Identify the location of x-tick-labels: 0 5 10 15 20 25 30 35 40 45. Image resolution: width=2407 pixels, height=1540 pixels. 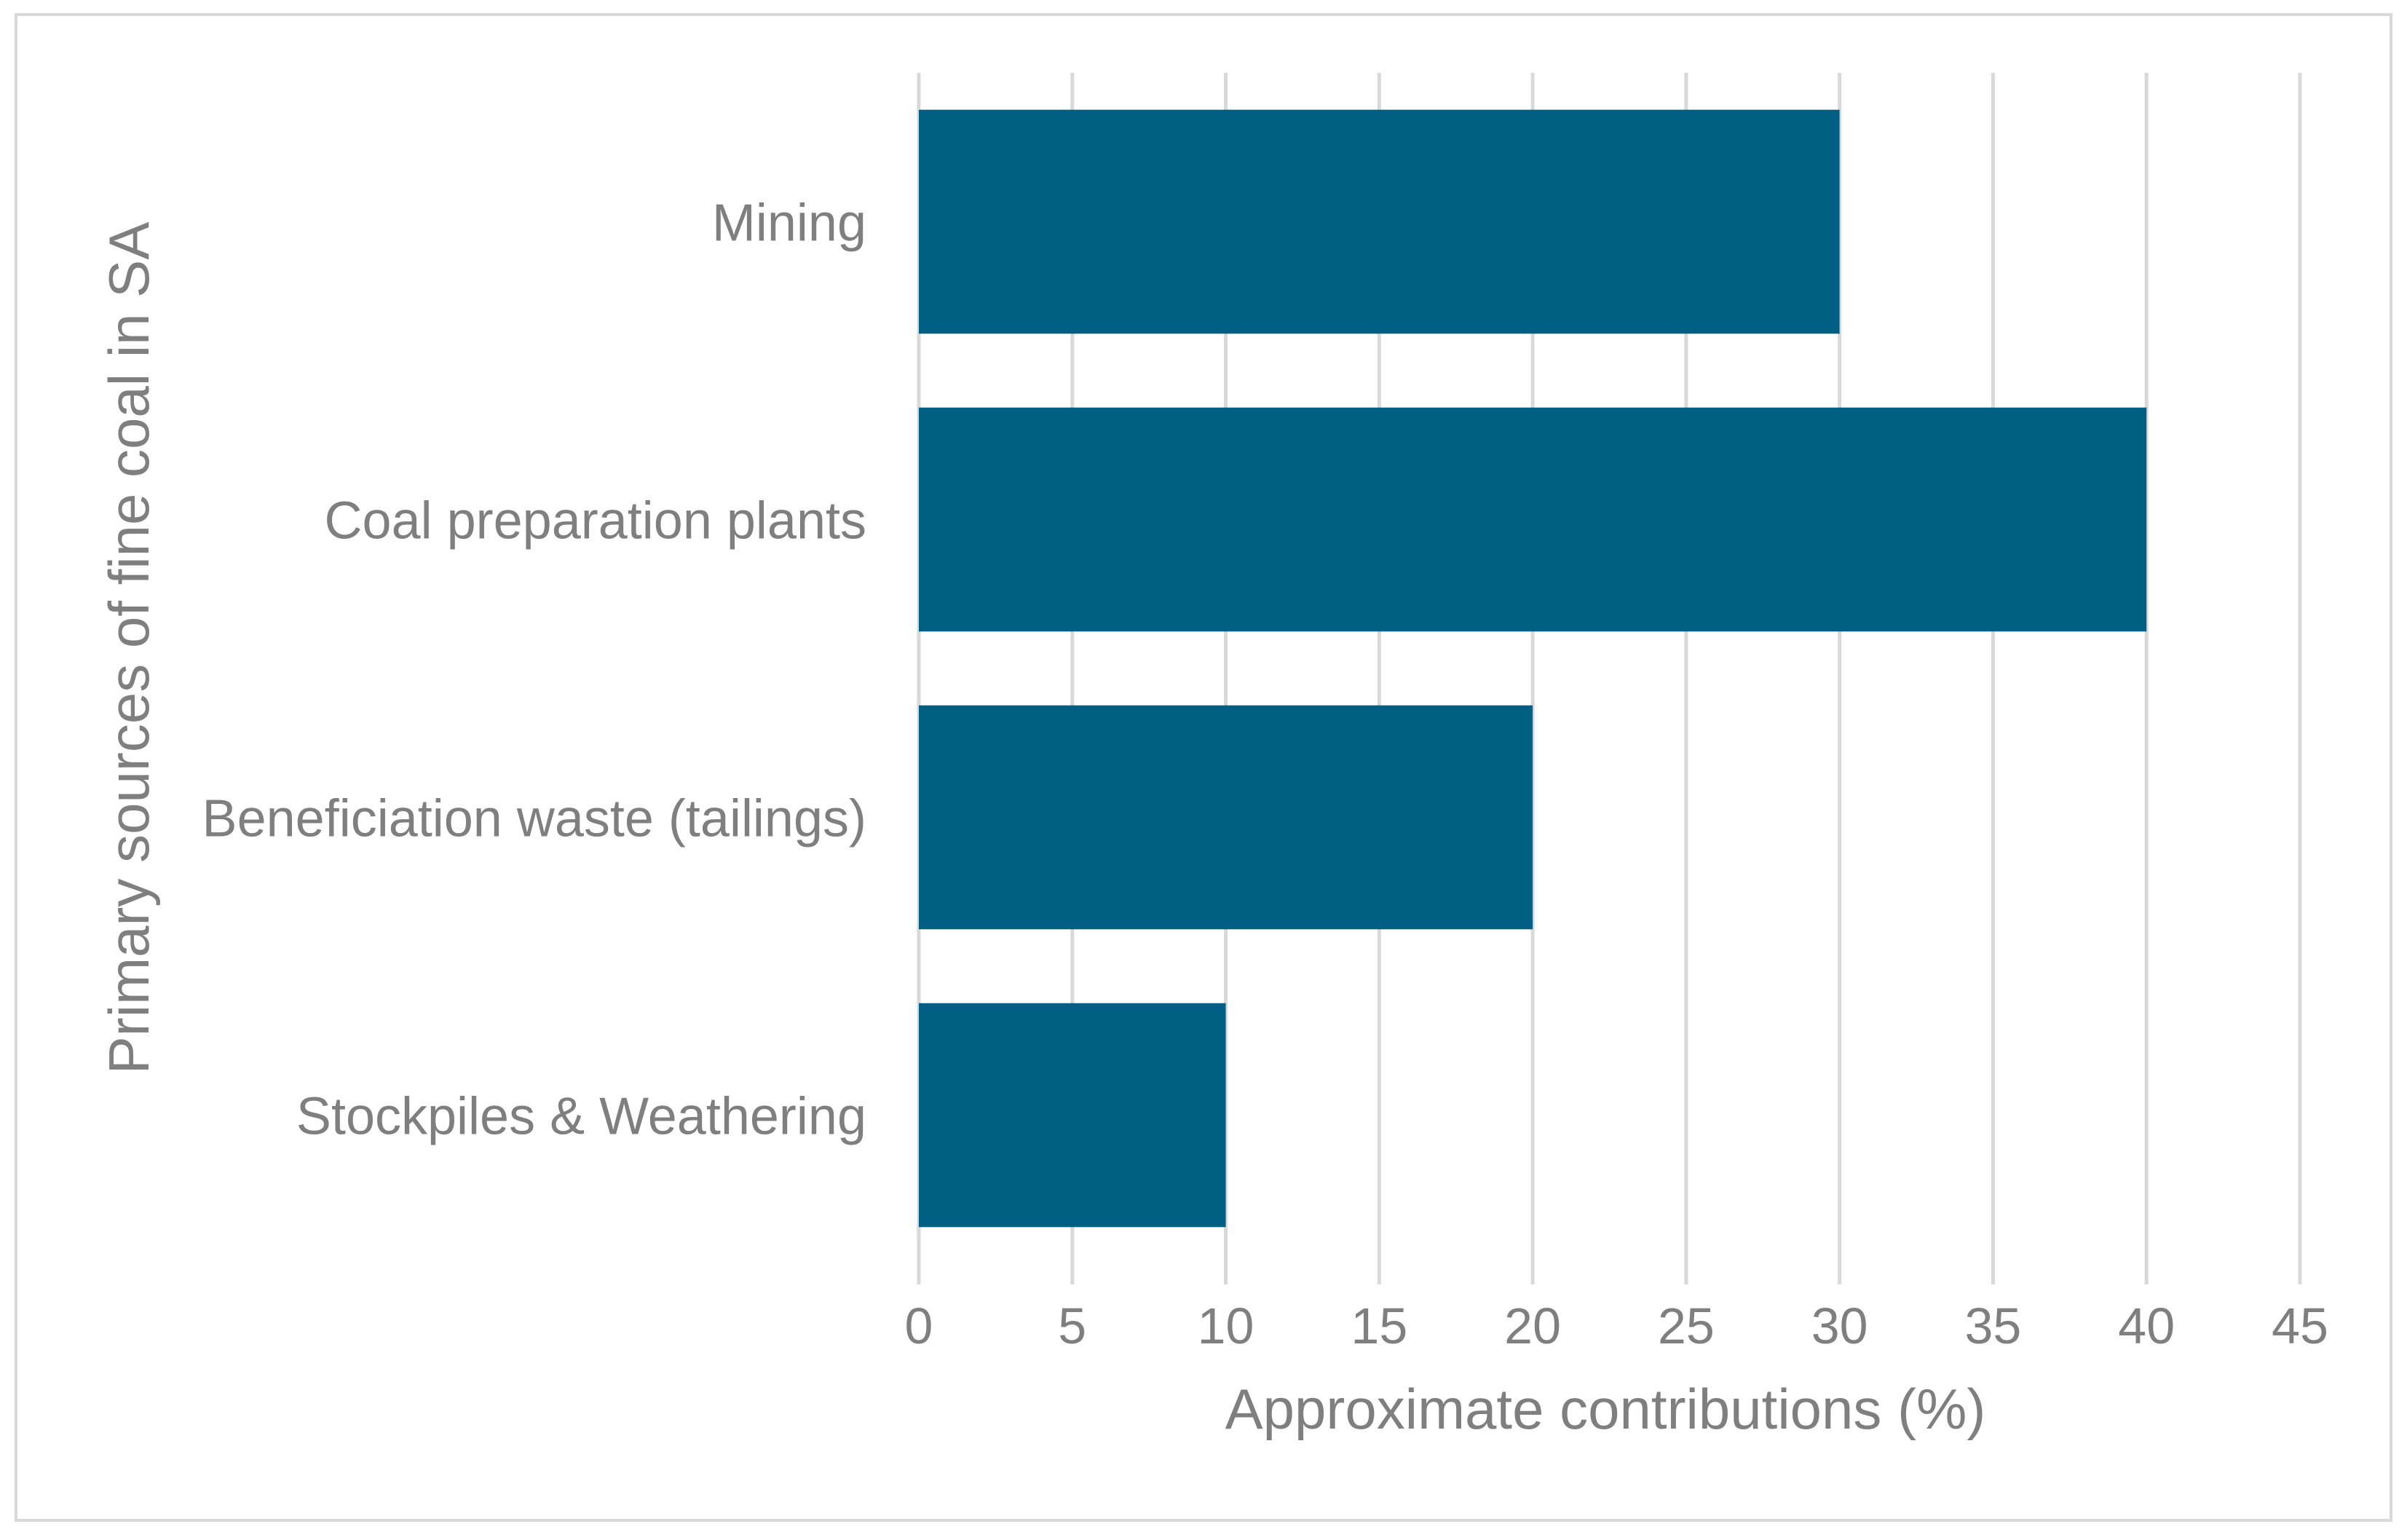
(1617, 1326).